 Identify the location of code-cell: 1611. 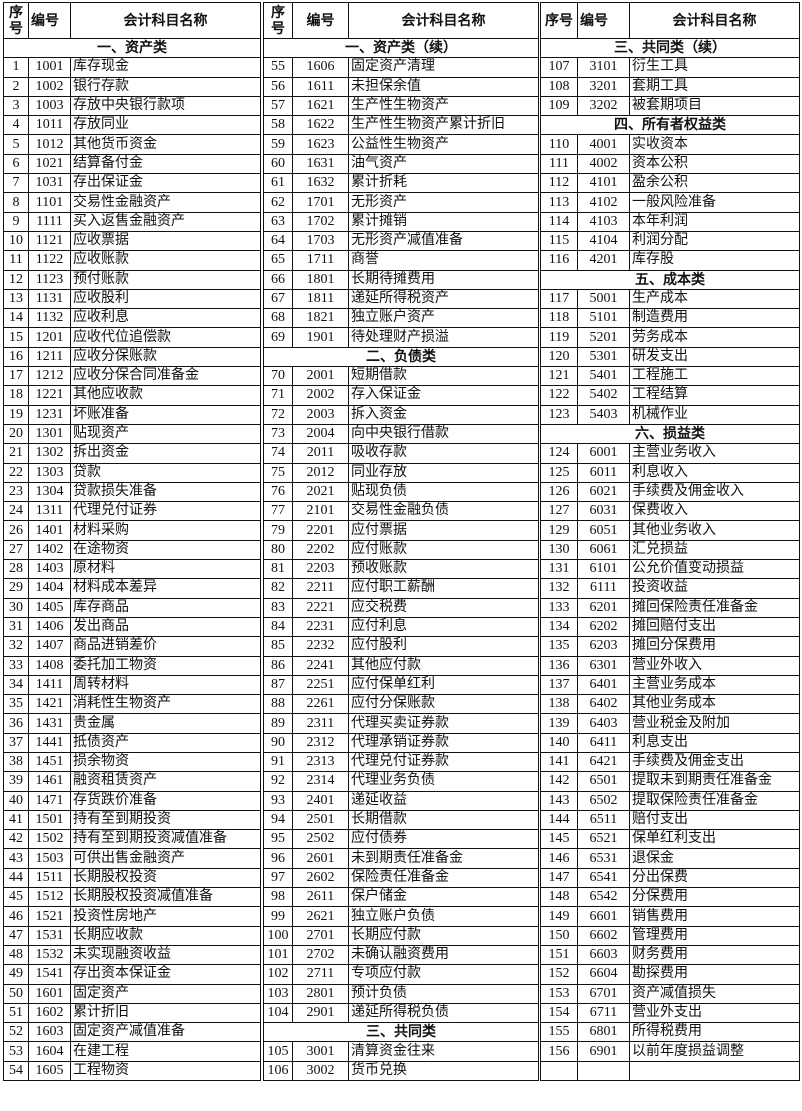
(320, 86).